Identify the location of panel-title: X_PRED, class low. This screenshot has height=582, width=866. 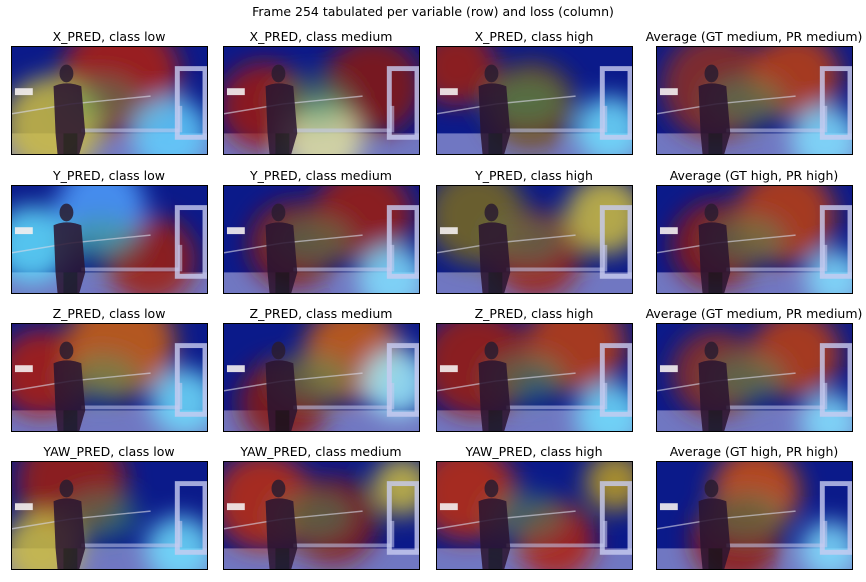
(109, 36).